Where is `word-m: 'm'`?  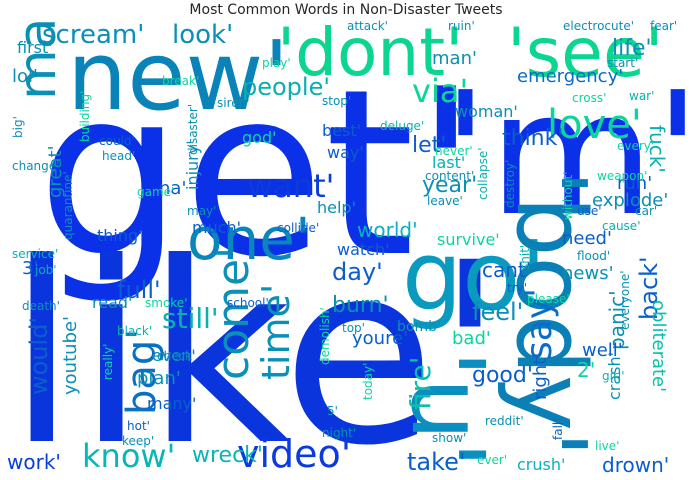 word-m: 'm' is located at coordinates (564, 155).